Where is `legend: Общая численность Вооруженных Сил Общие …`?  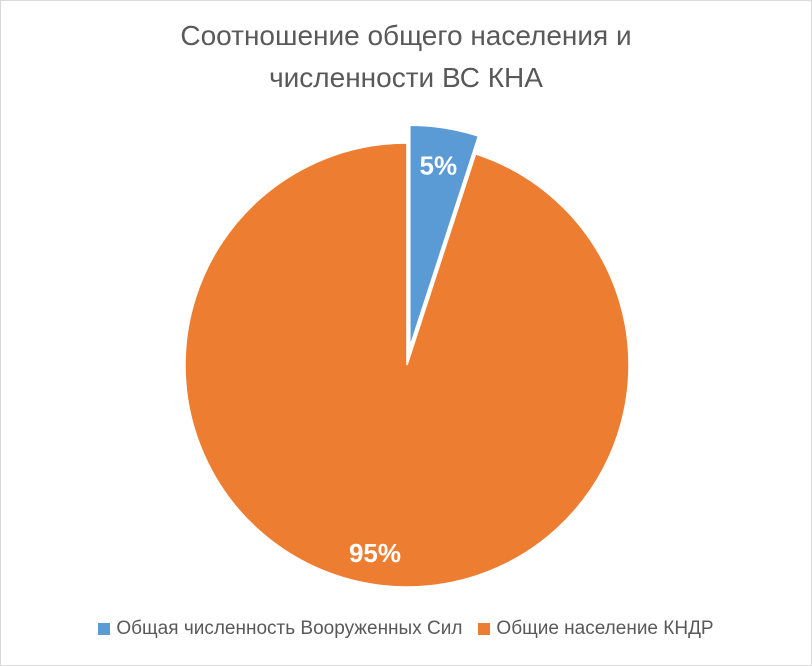
legend: Общая численность Вооруженных Сил Общие … is located at coordinates (406, 629).